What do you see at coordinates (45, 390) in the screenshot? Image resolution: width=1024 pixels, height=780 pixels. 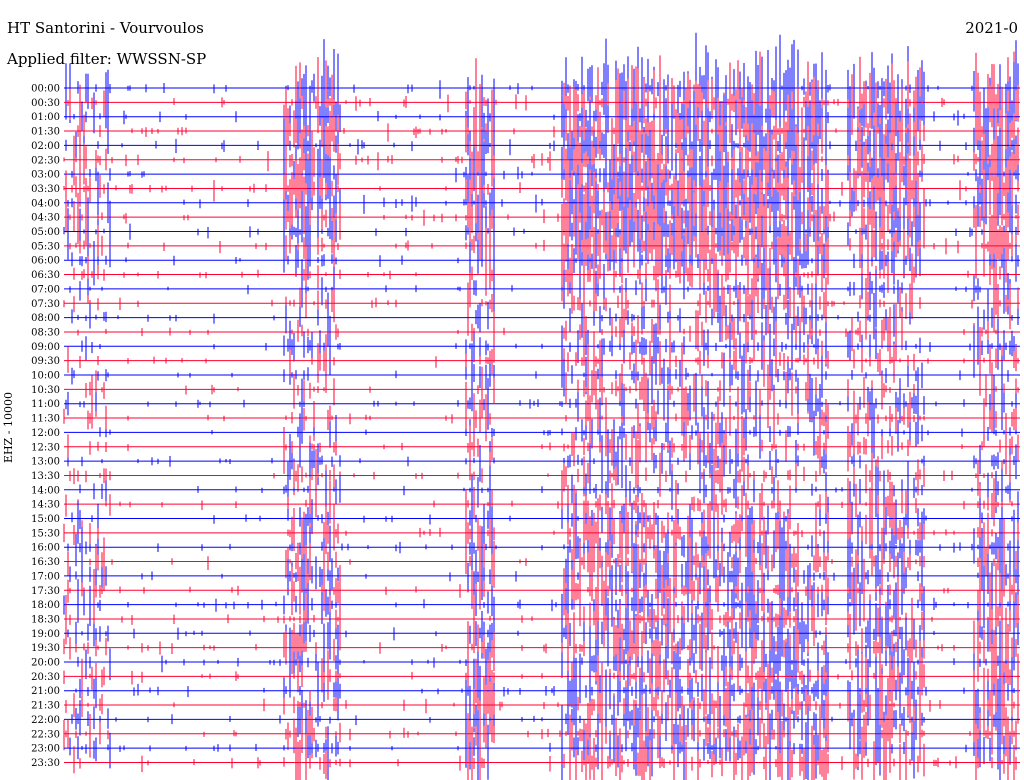 I see `tick-label: 10:30` at bounding box center [45, 390].